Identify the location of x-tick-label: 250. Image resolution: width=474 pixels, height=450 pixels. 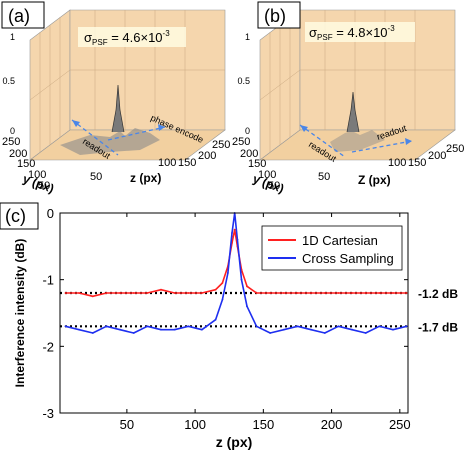
(400, 424).